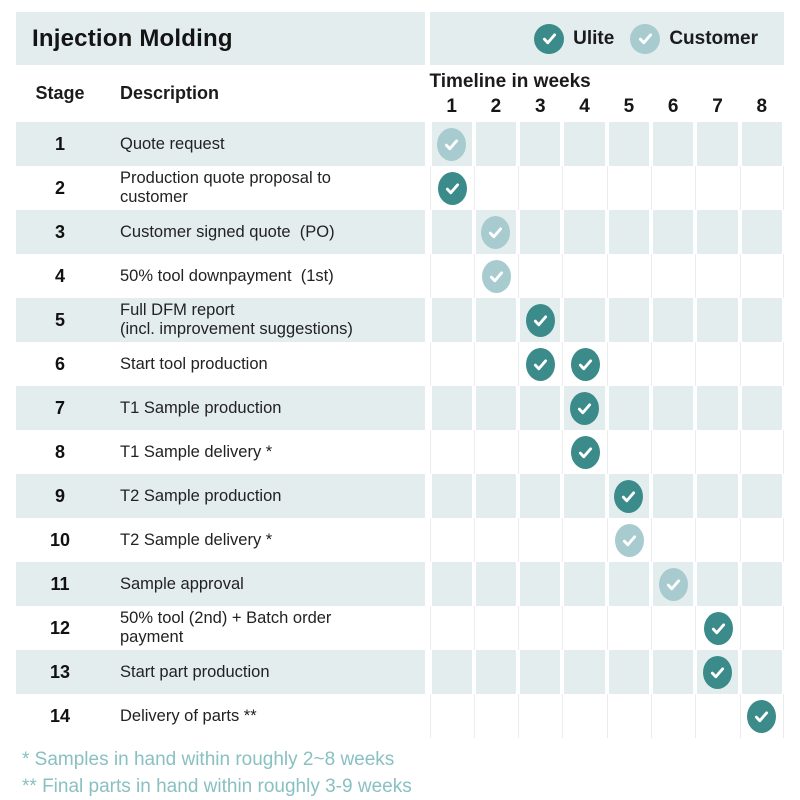 This screenshot has width=800, height=800. What do you see at coordinates (400, 364) in the screenshot?
I see `table-row: 6 Start tool production` at bounding box center [400, 364].